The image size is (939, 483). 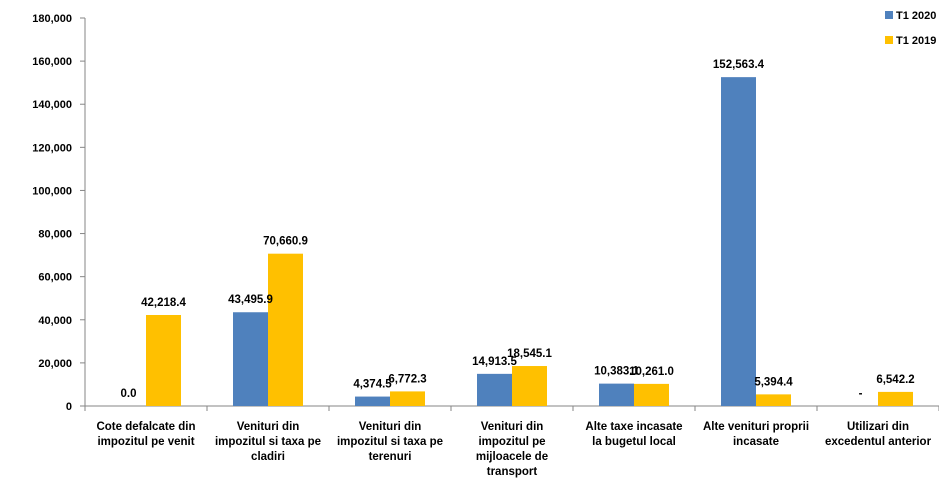 What do you see at coordinates (285, 242) in the screenshot?
I see `data-label: 70,660.9` at bounding box center [285, 242].